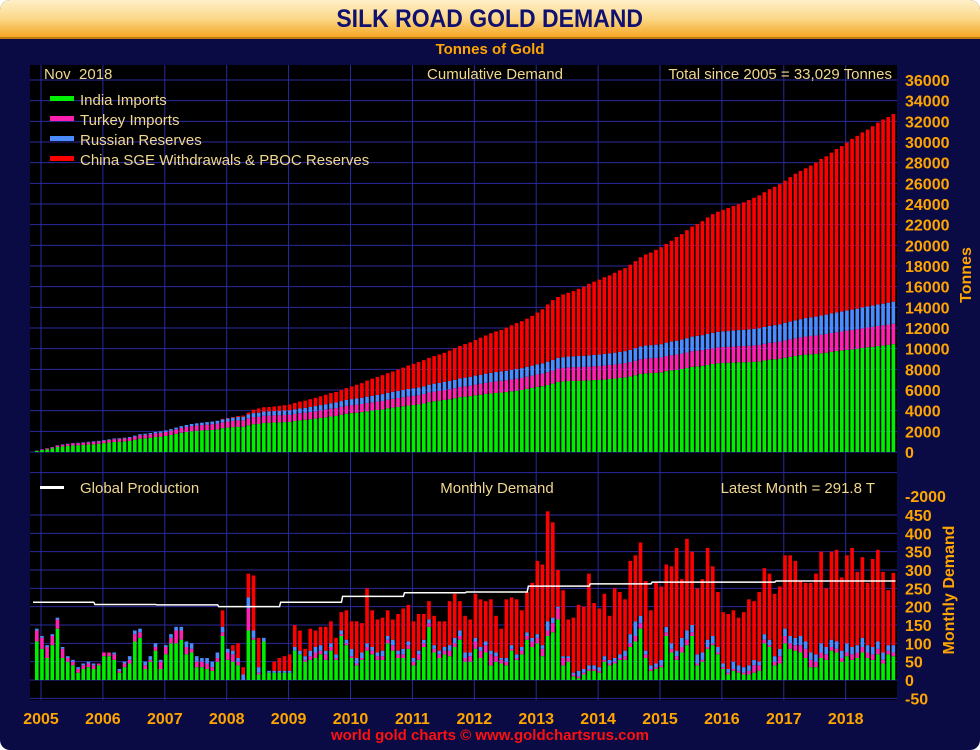 The height and width of the screenshot is (750, 980). I want to click on upper-y-tick-label: 14000, so click(927, 308).